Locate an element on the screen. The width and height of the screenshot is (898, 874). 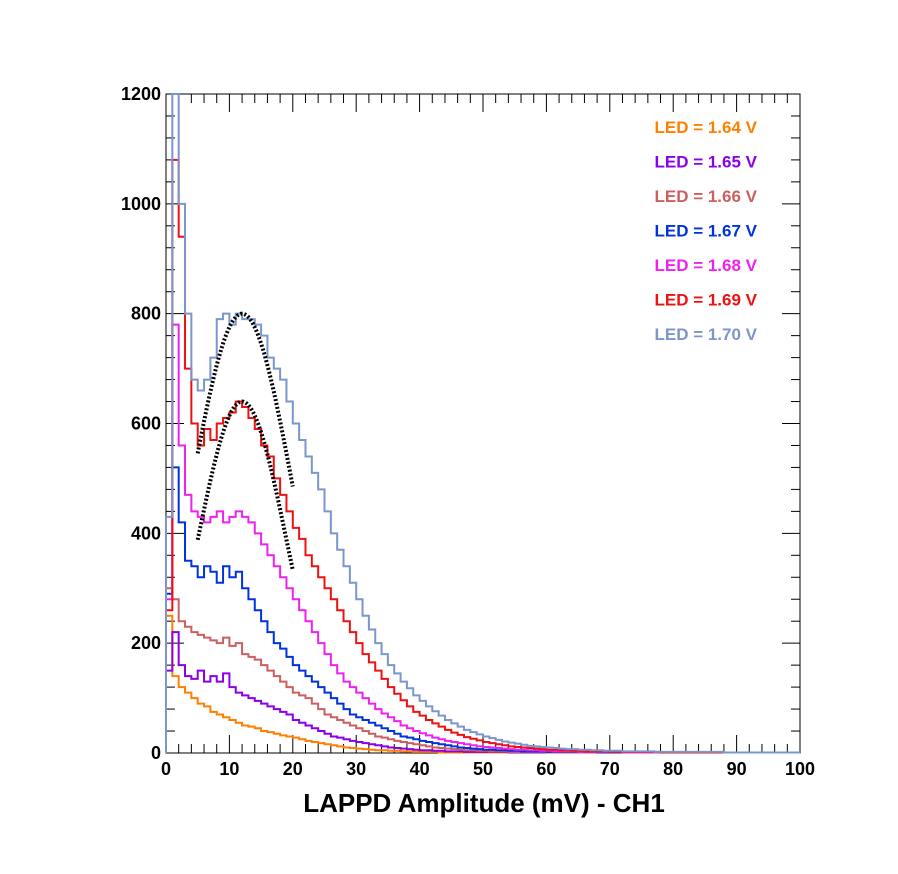
x-tick-label: 100 is located at coordinates (800, 769).